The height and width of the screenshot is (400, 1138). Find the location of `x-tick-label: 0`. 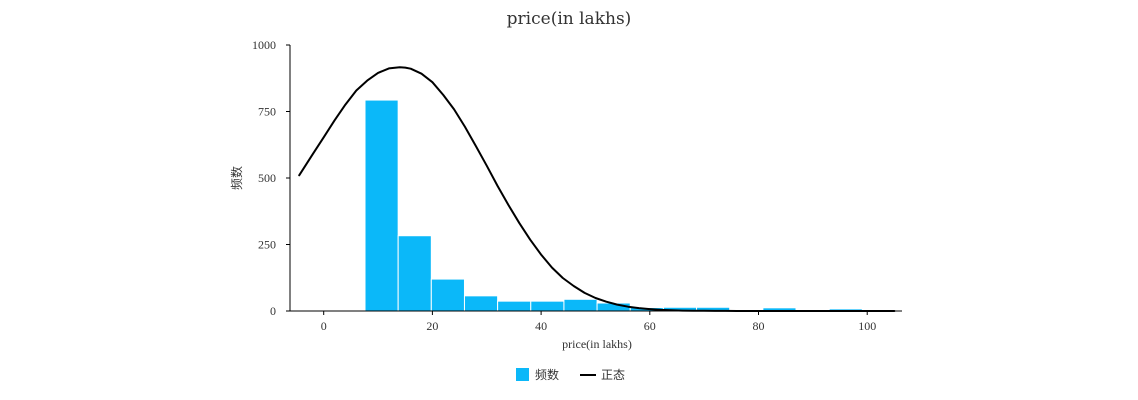

x-tick-label: 0 is located at coordinates (324, 326).